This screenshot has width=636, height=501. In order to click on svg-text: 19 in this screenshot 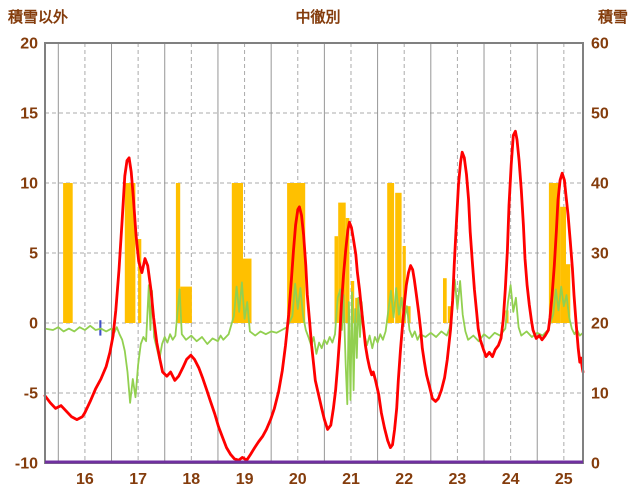, I will do `click(245, 479)`.